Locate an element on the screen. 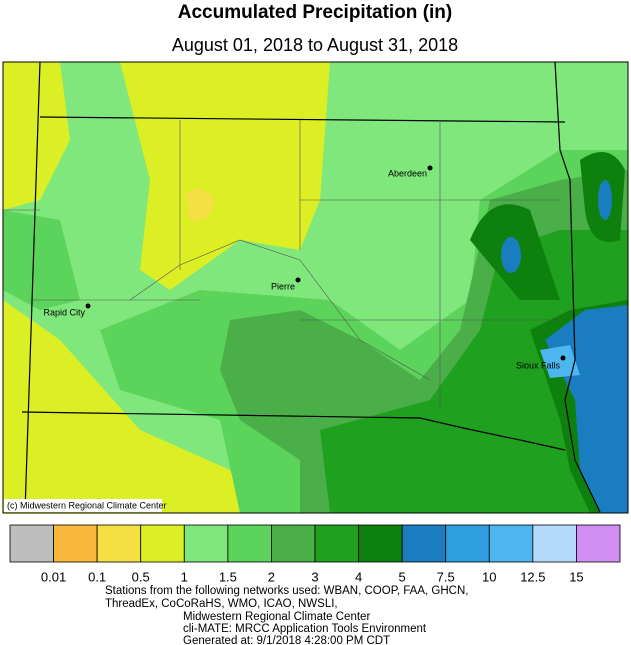  footer-line: Midwestern Regional Climate Center is located at coordinates (276, 617).